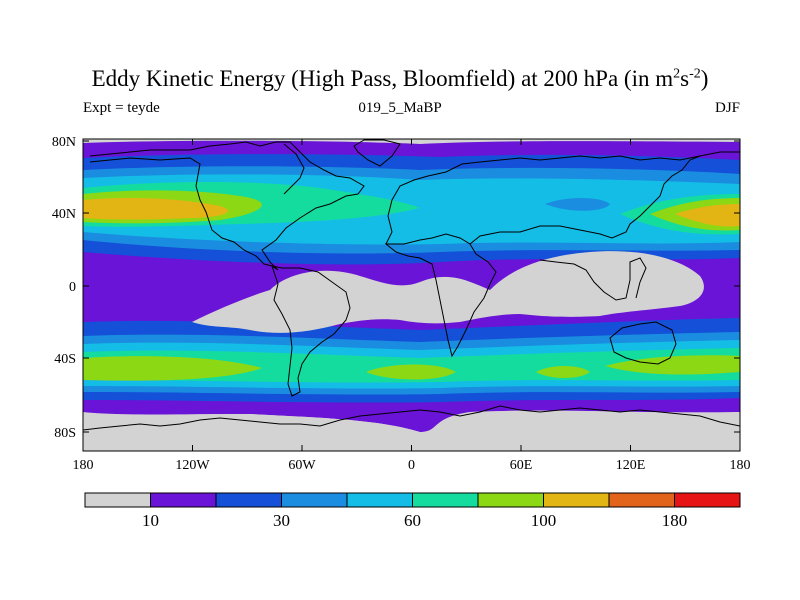  I want to click on x-tick-label: 60W, so click(302, 465).